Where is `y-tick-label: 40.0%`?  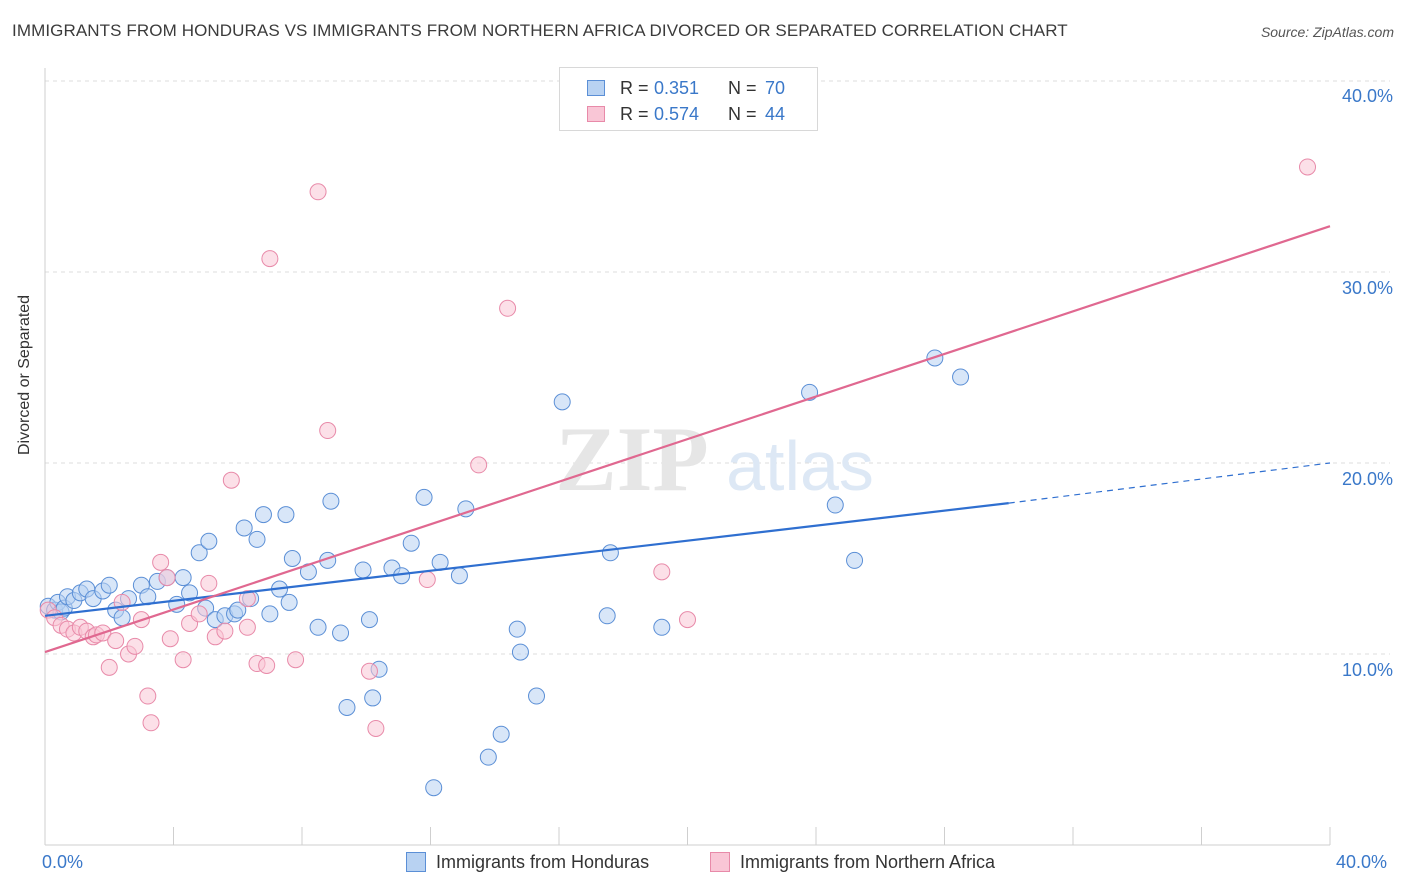 y-tick-label: 40.0% is located at coordinates (1367, 96).